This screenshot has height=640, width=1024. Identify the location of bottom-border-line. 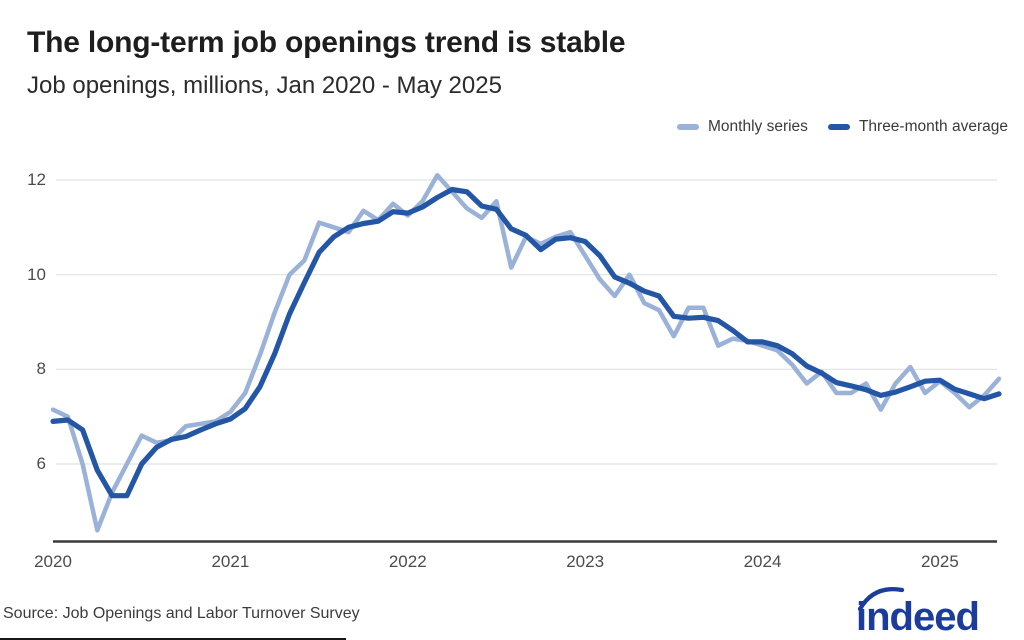
(173, 639).